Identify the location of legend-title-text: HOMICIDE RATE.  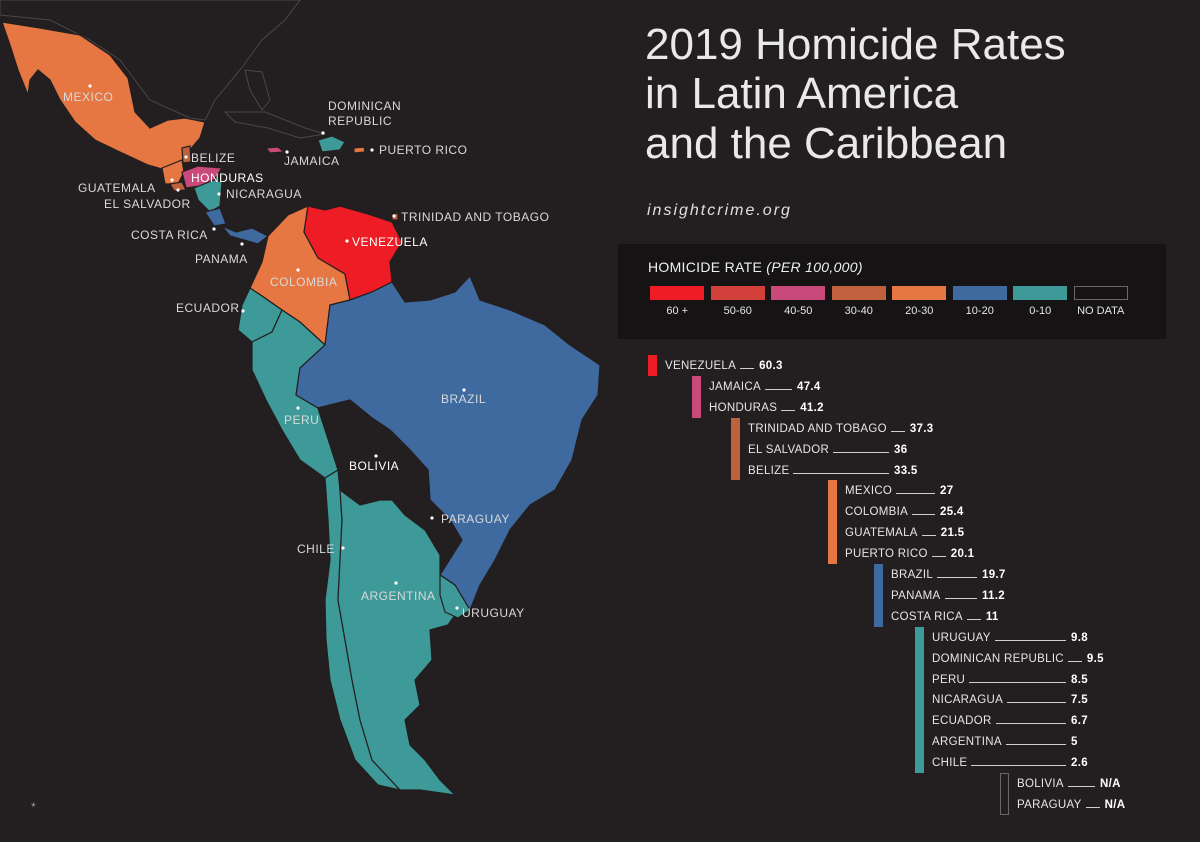
(705, 267).